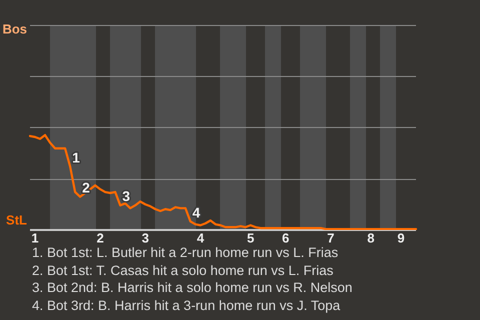  What do you see at coordinates (183, 270) in the screenshot?
I see `text: 2. Bot 1st: T. Casas hit a solo home run vs L. Frias` at bounding box center [183, 270].